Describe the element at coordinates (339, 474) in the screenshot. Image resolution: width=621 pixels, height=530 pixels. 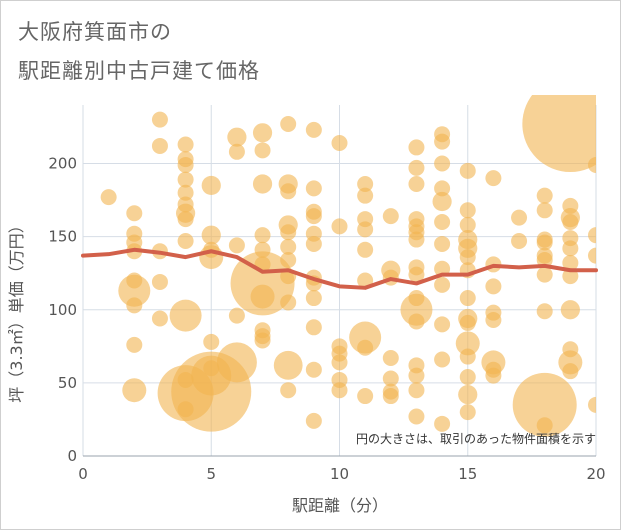
I see `x-tick-label: 10` at that location.